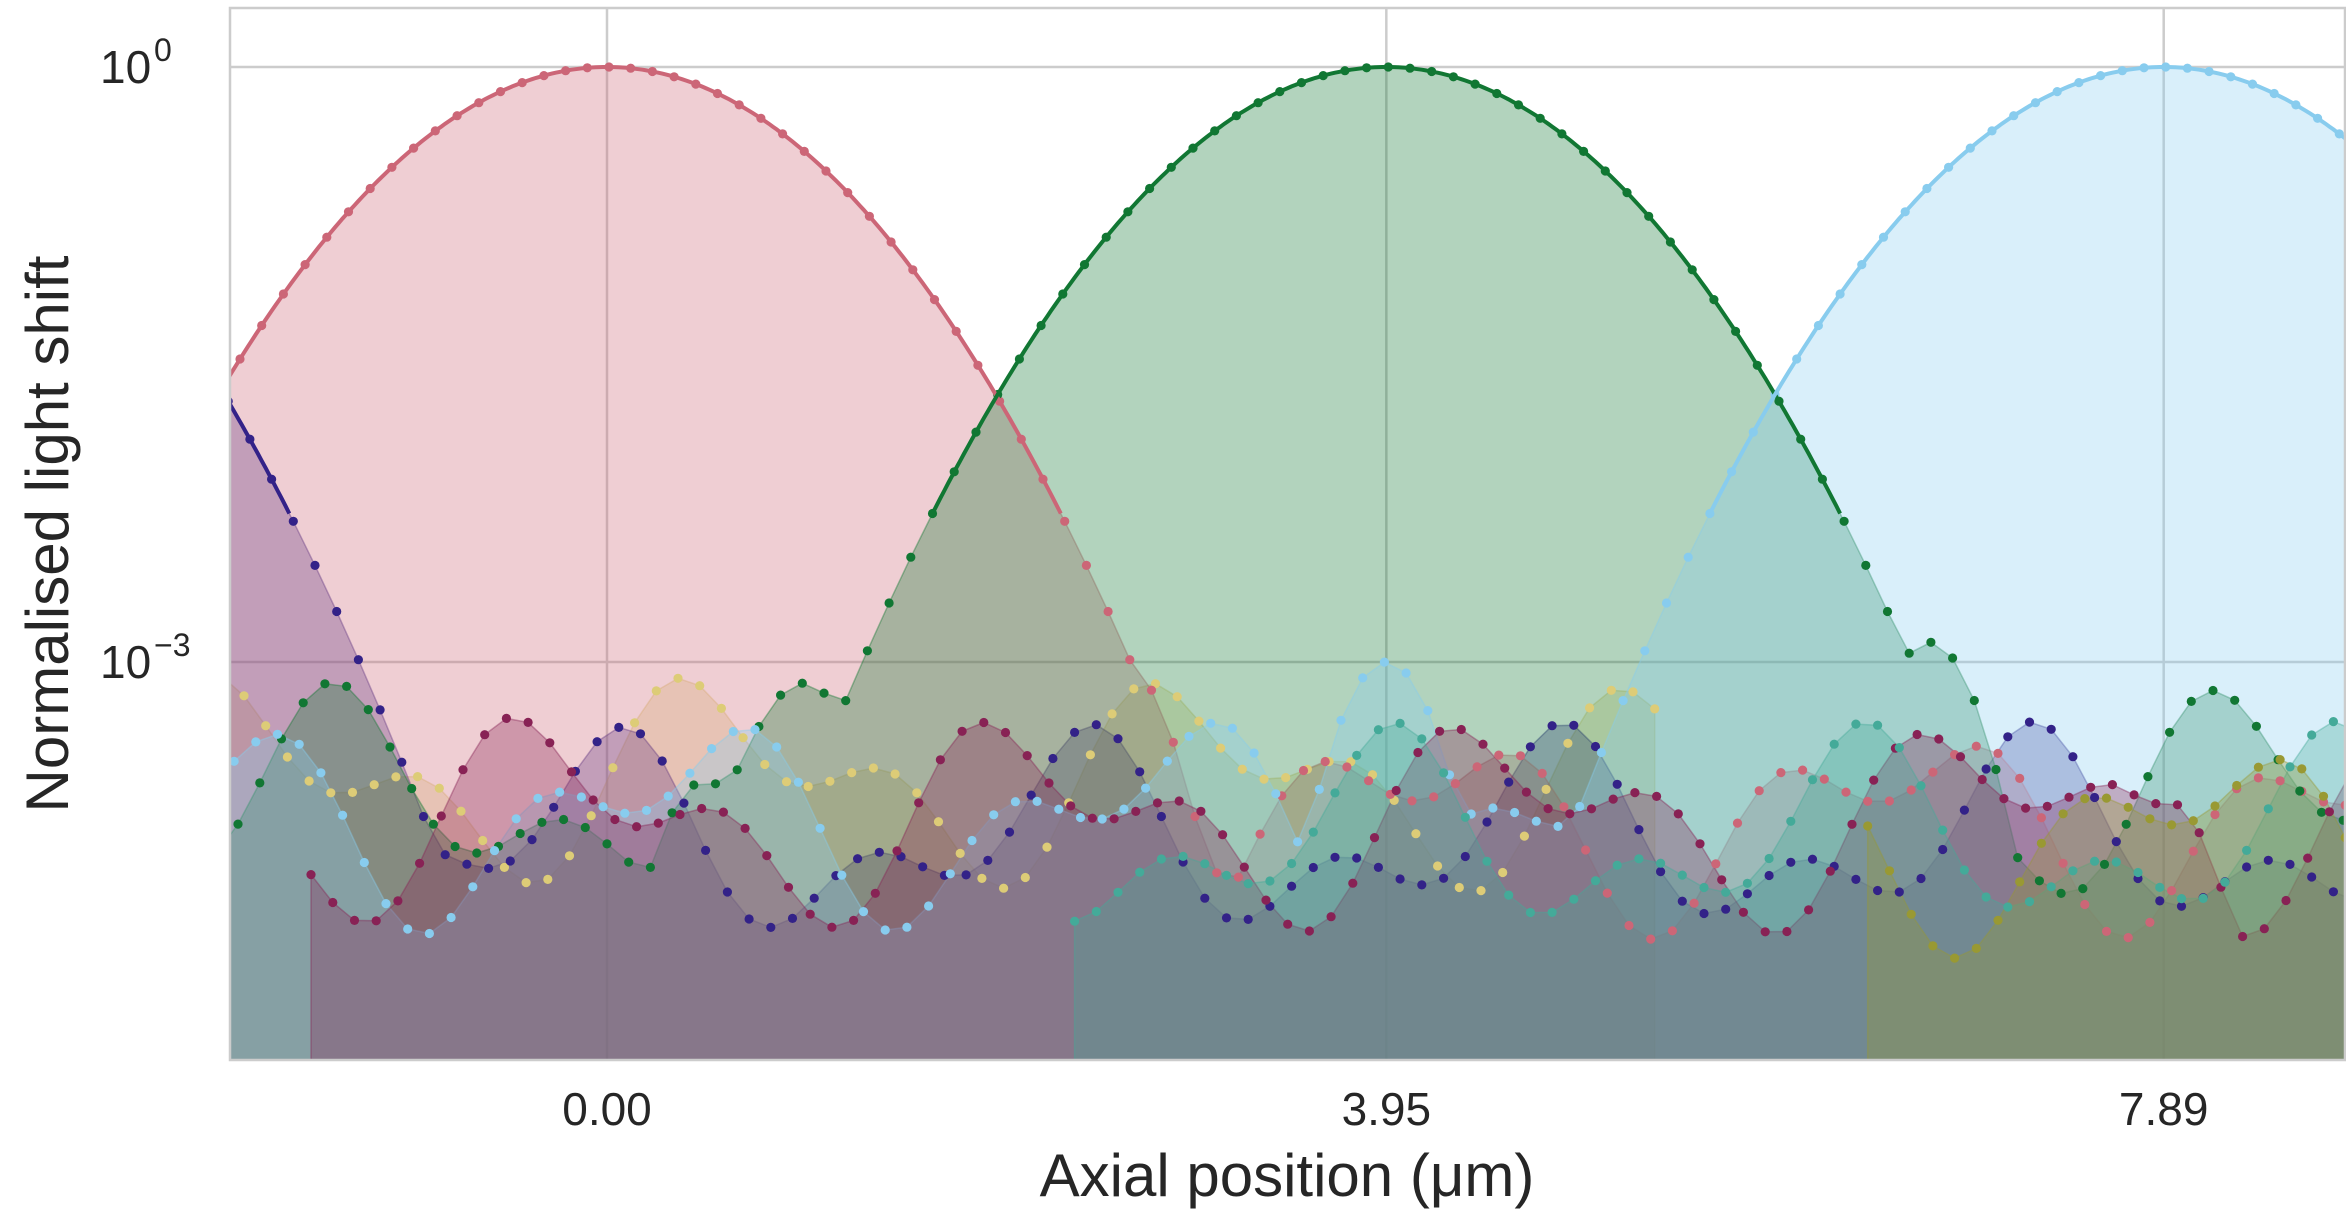 The width and height of the screenshot is (2346, 1213). Describe the element at coordinates (47, 533) in the screenshot. I see `y-axis-label: Normalised light shift` at that location.